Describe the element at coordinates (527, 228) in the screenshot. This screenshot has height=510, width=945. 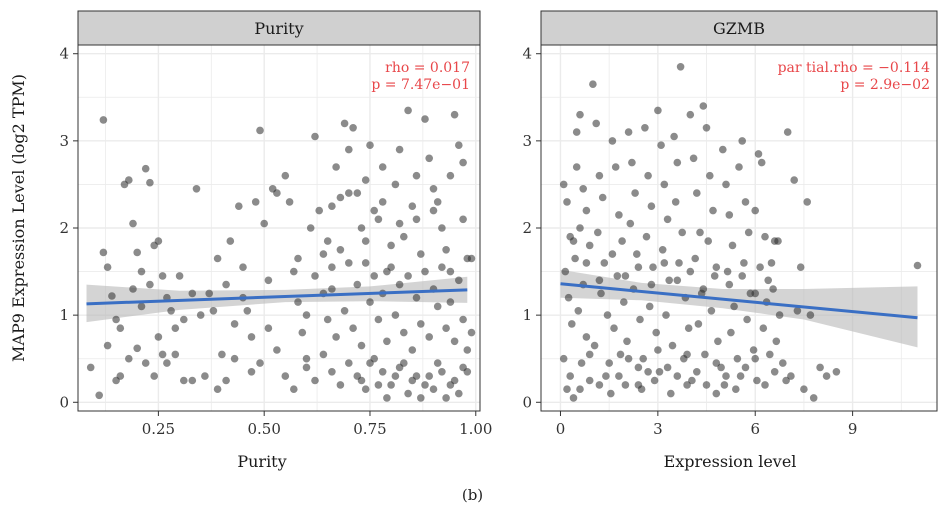
I see `y-tick-label: 2` at that location.